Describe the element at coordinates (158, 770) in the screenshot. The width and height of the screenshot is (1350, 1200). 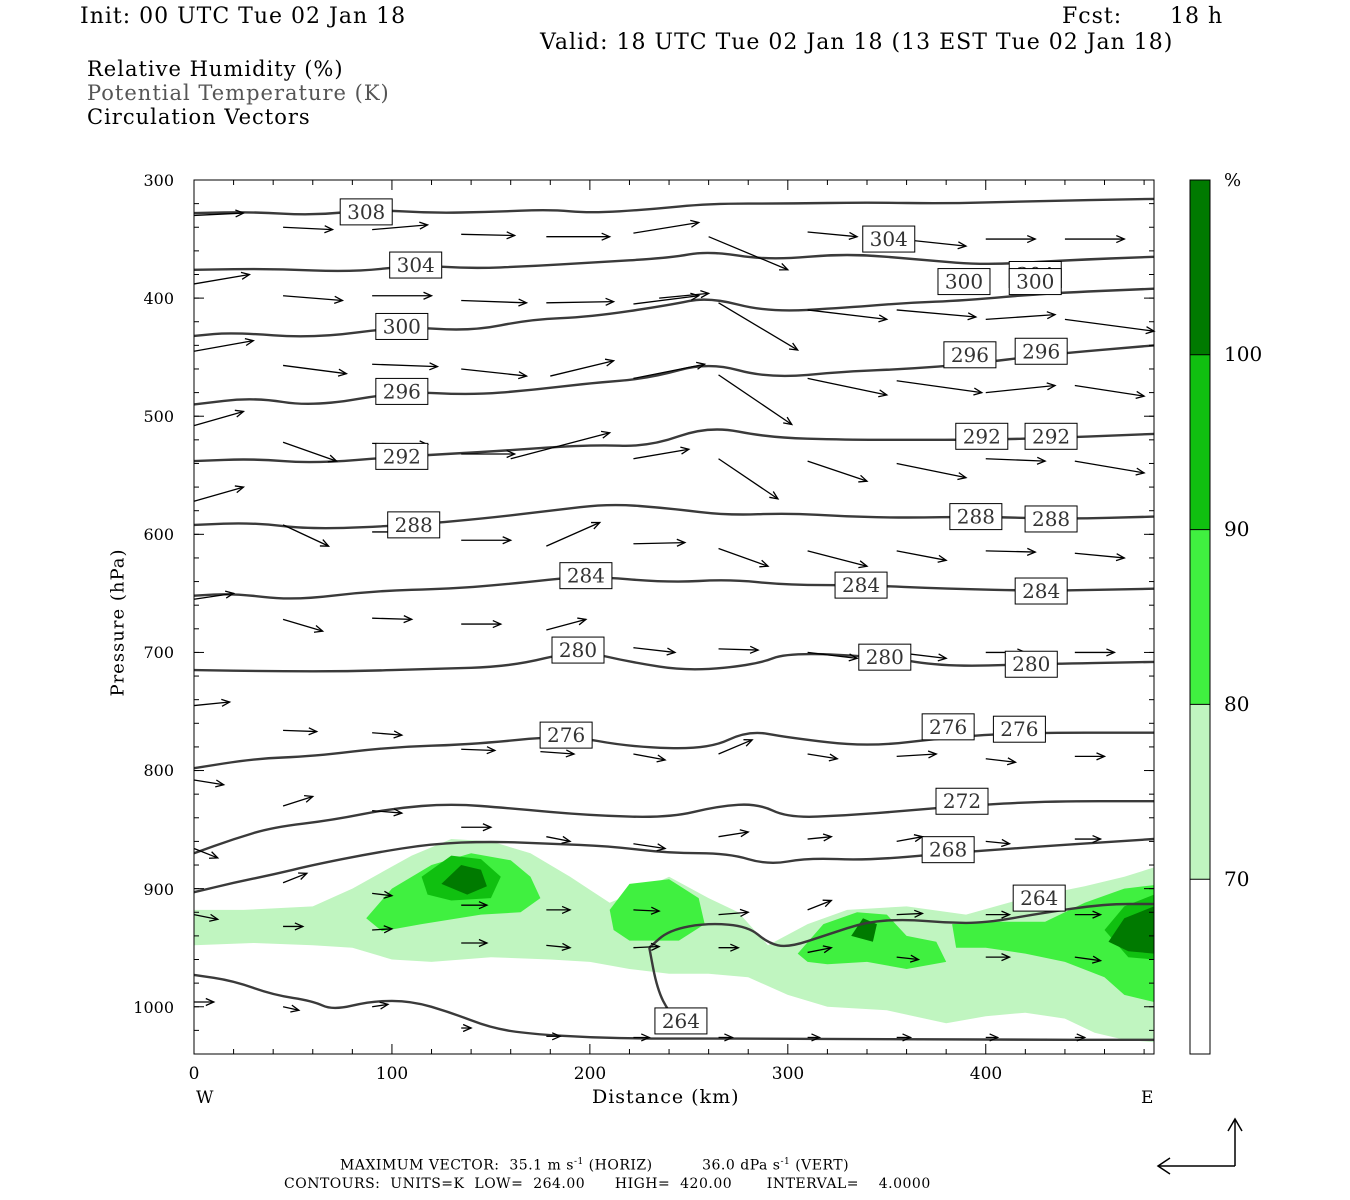
I see `y-tick-label: 800` at that location.